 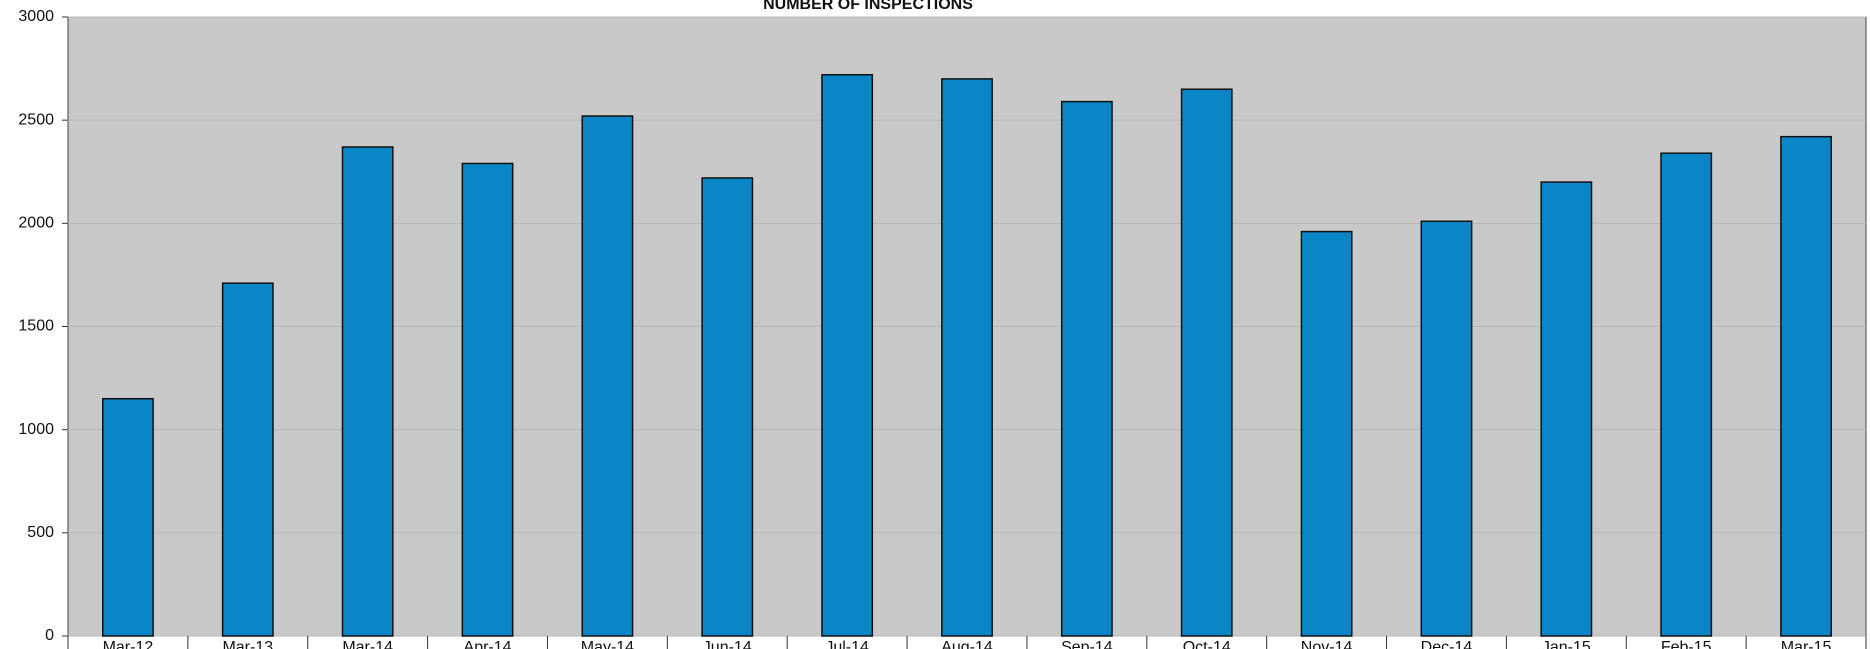 What do you see at coordinates (1207, 644) in the screenshot?
I see `x-tick-label: Oct-14` at bounding box center [1207, 644].